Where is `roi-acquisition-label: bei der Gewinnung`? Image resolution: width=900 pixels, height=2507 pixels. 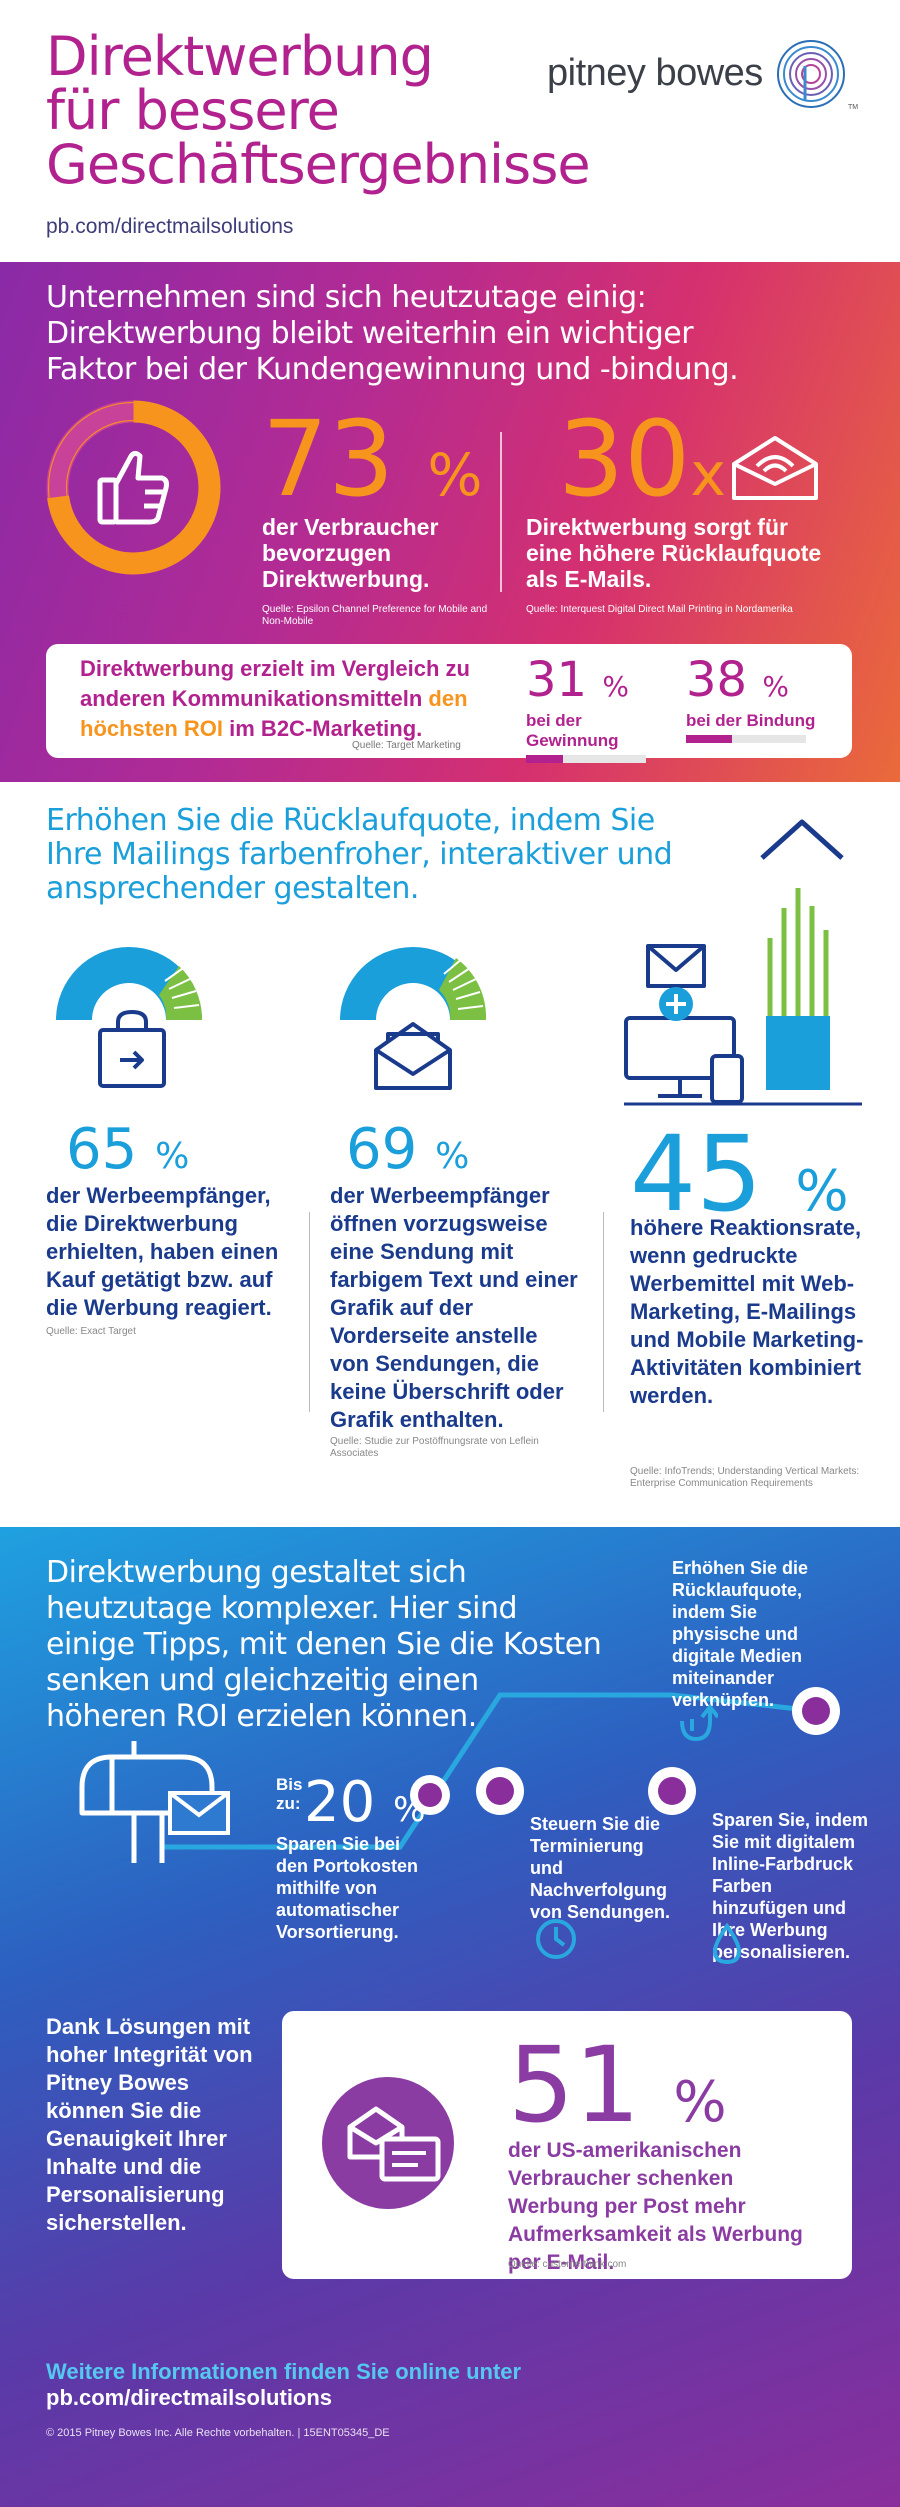
roi-acquisition-label: bei der Gewinnung is located at coordinates (572, 730).